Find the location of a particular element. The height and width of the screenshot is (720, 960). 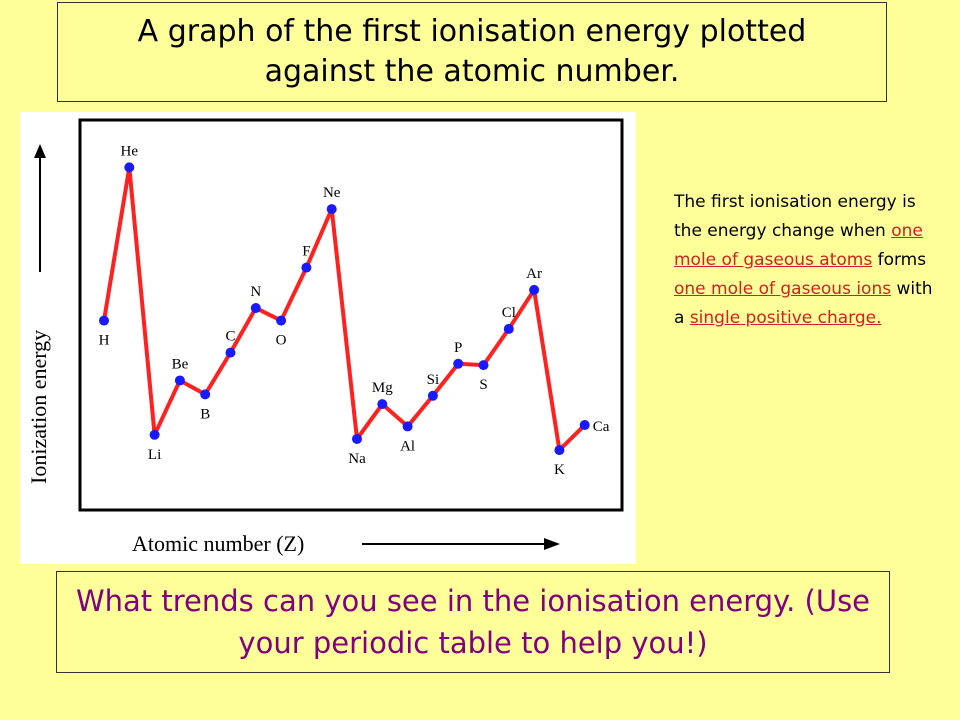

definition-highlight-ions: one mole of gaseous ions is located at coordinates (783, 289).